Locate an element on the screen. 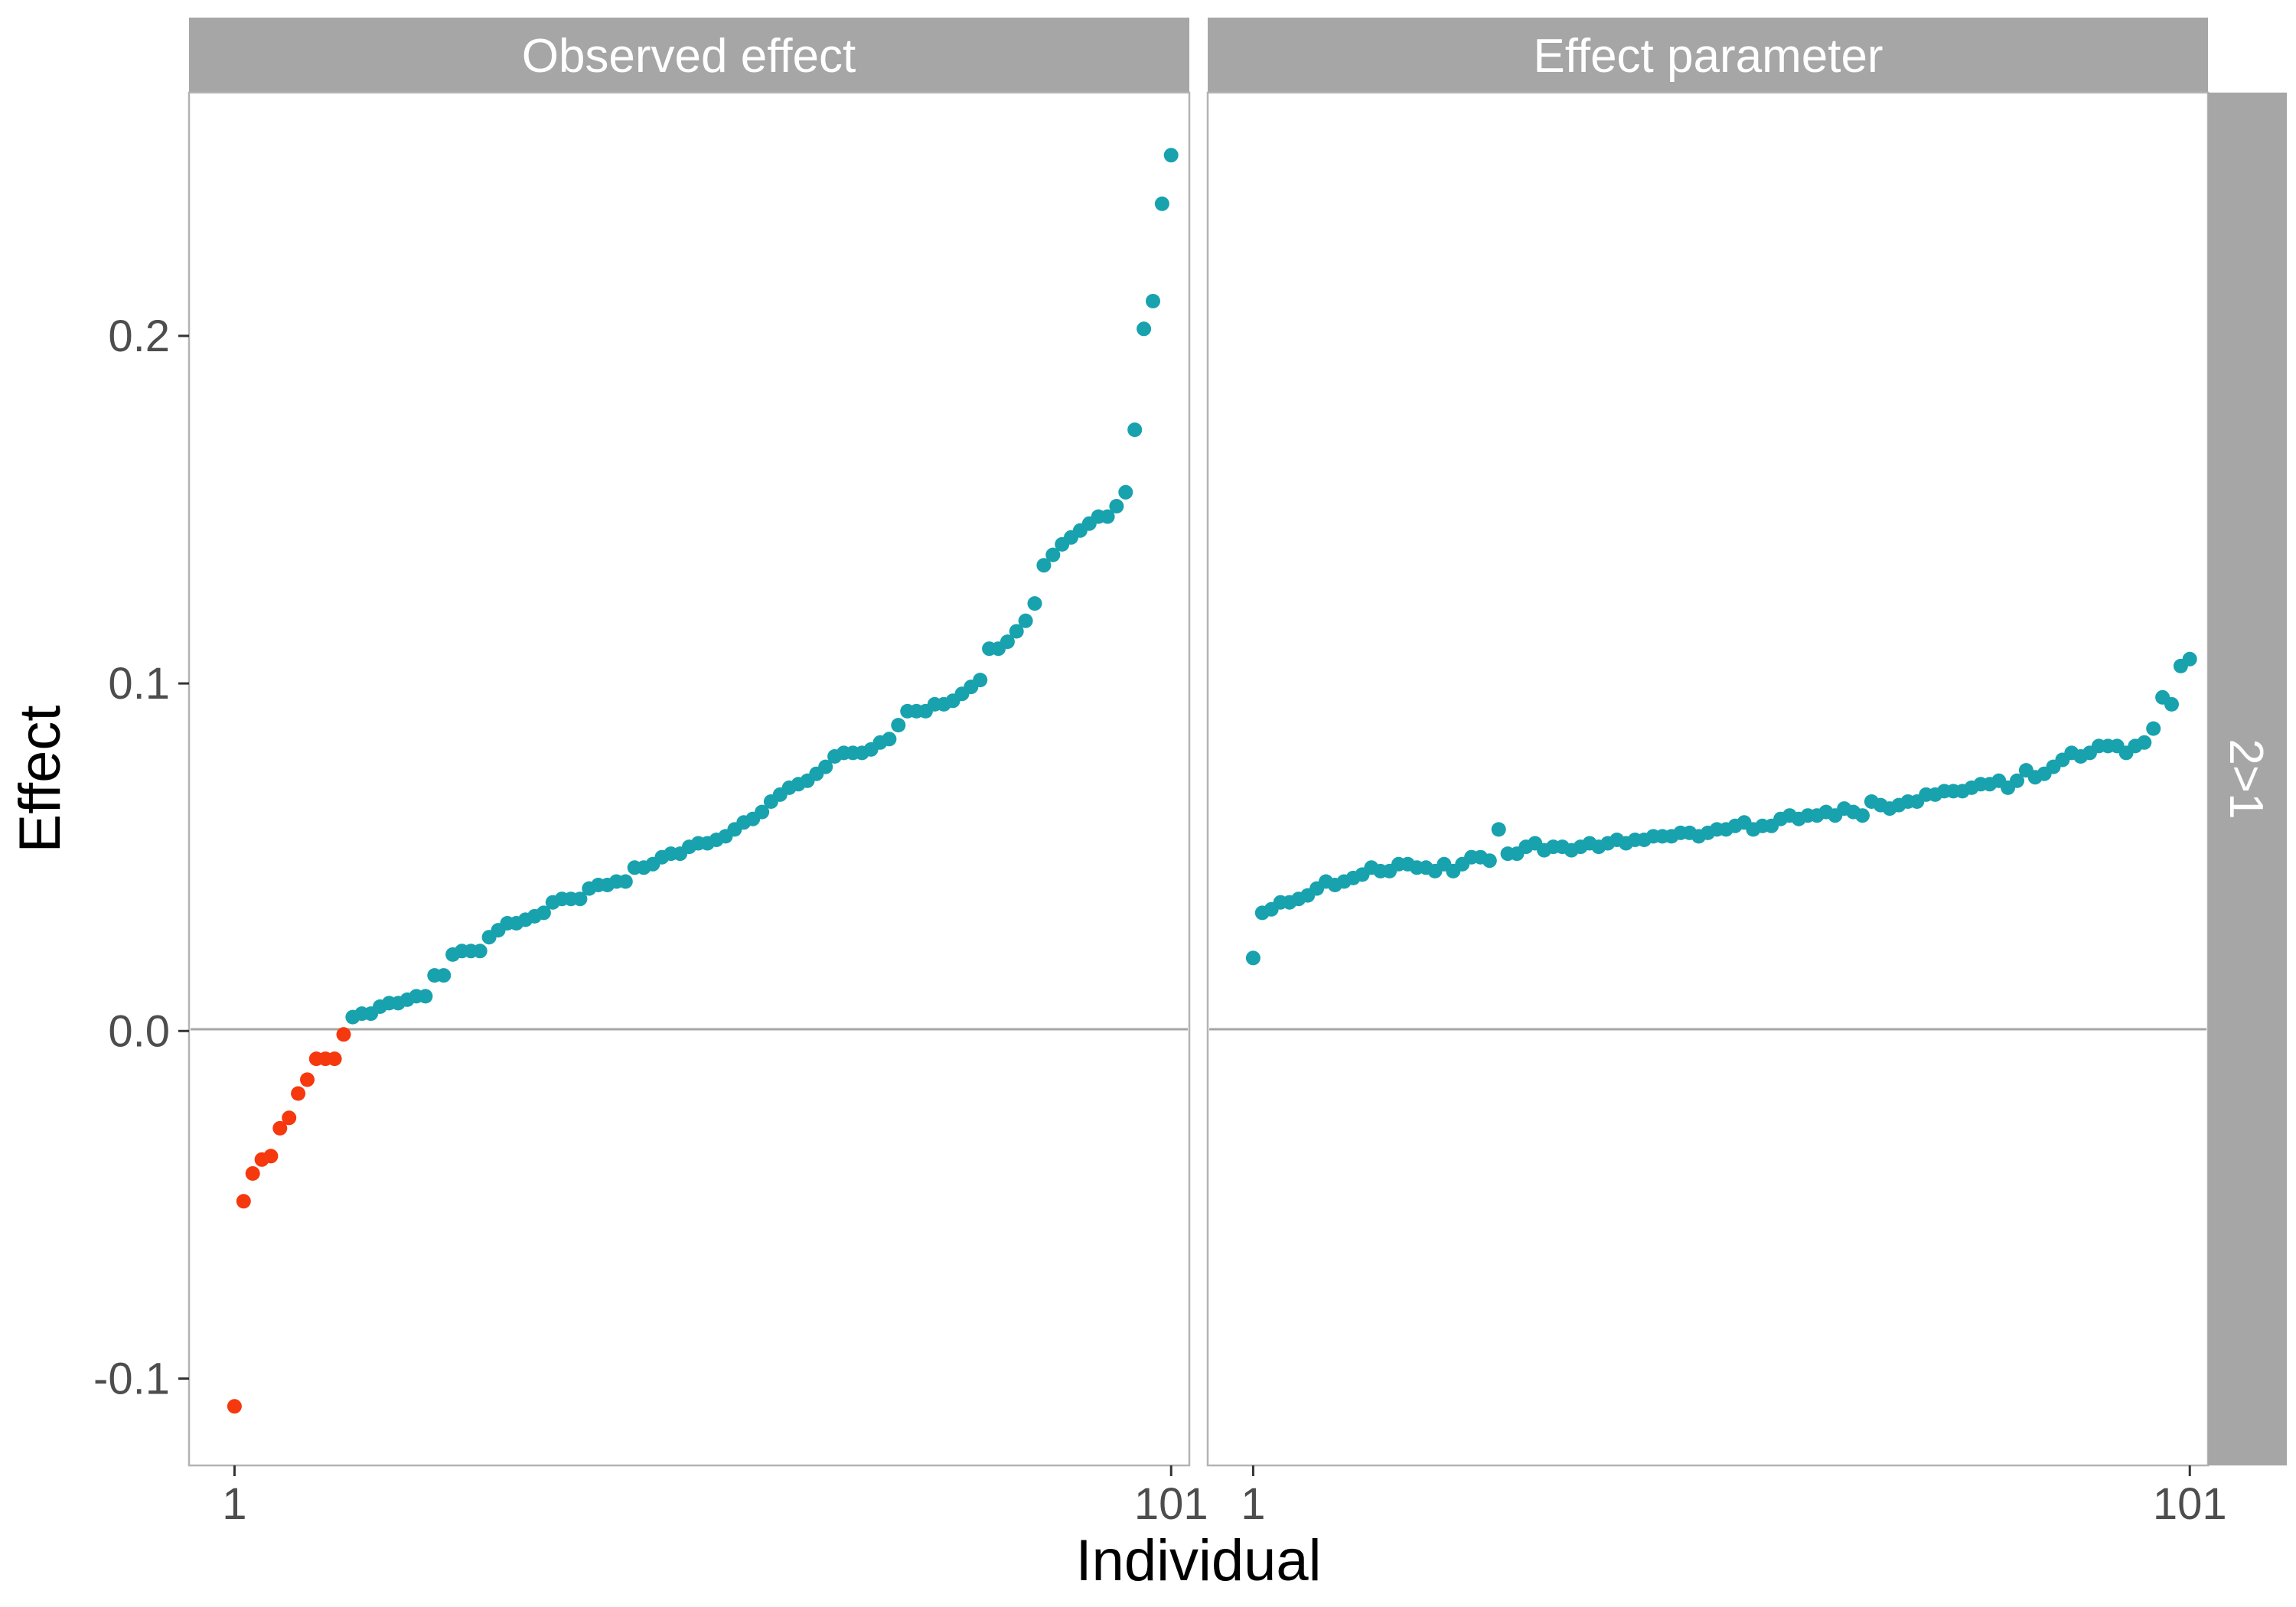  panel-title-observed: Observed effect is located at coordinates (689, 57).